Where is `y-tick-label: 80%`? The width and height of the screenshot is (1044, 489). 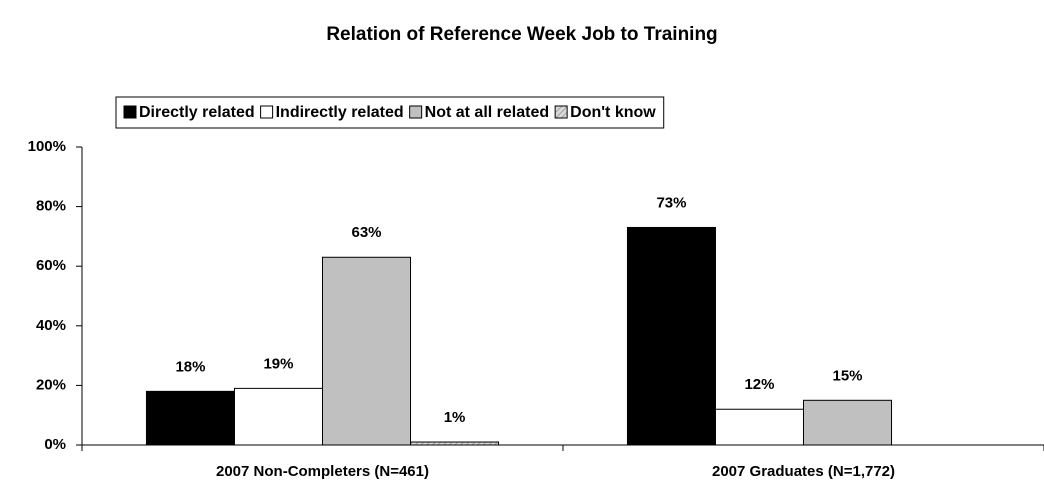
y-tick-label: 80% is located at coordinates (51, 206).